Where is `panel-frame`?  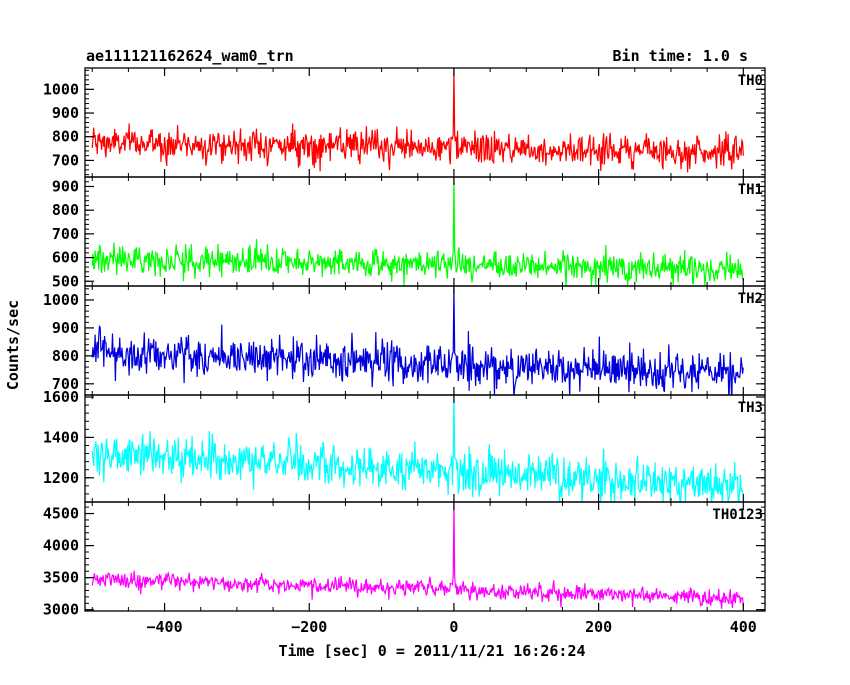
panel-frame is located at coordinates (425, 556).